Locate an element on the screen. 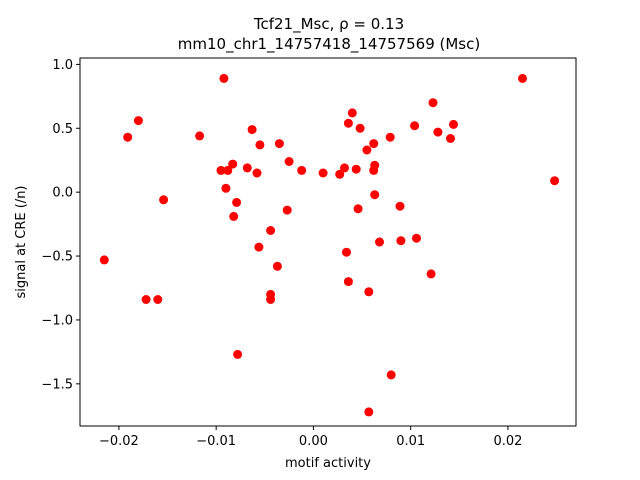  x-tick-label: 0.01 is located at coordinates (410, 441).